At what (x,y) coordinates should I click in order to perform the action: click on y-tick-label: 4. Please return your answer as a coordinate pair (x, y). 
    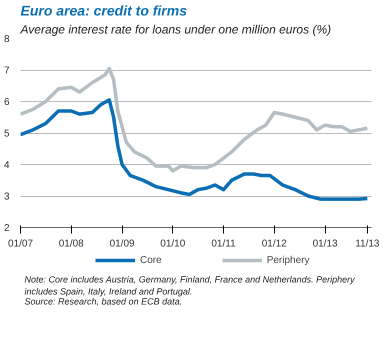
    Looking at the image, I should click on (7, 165).